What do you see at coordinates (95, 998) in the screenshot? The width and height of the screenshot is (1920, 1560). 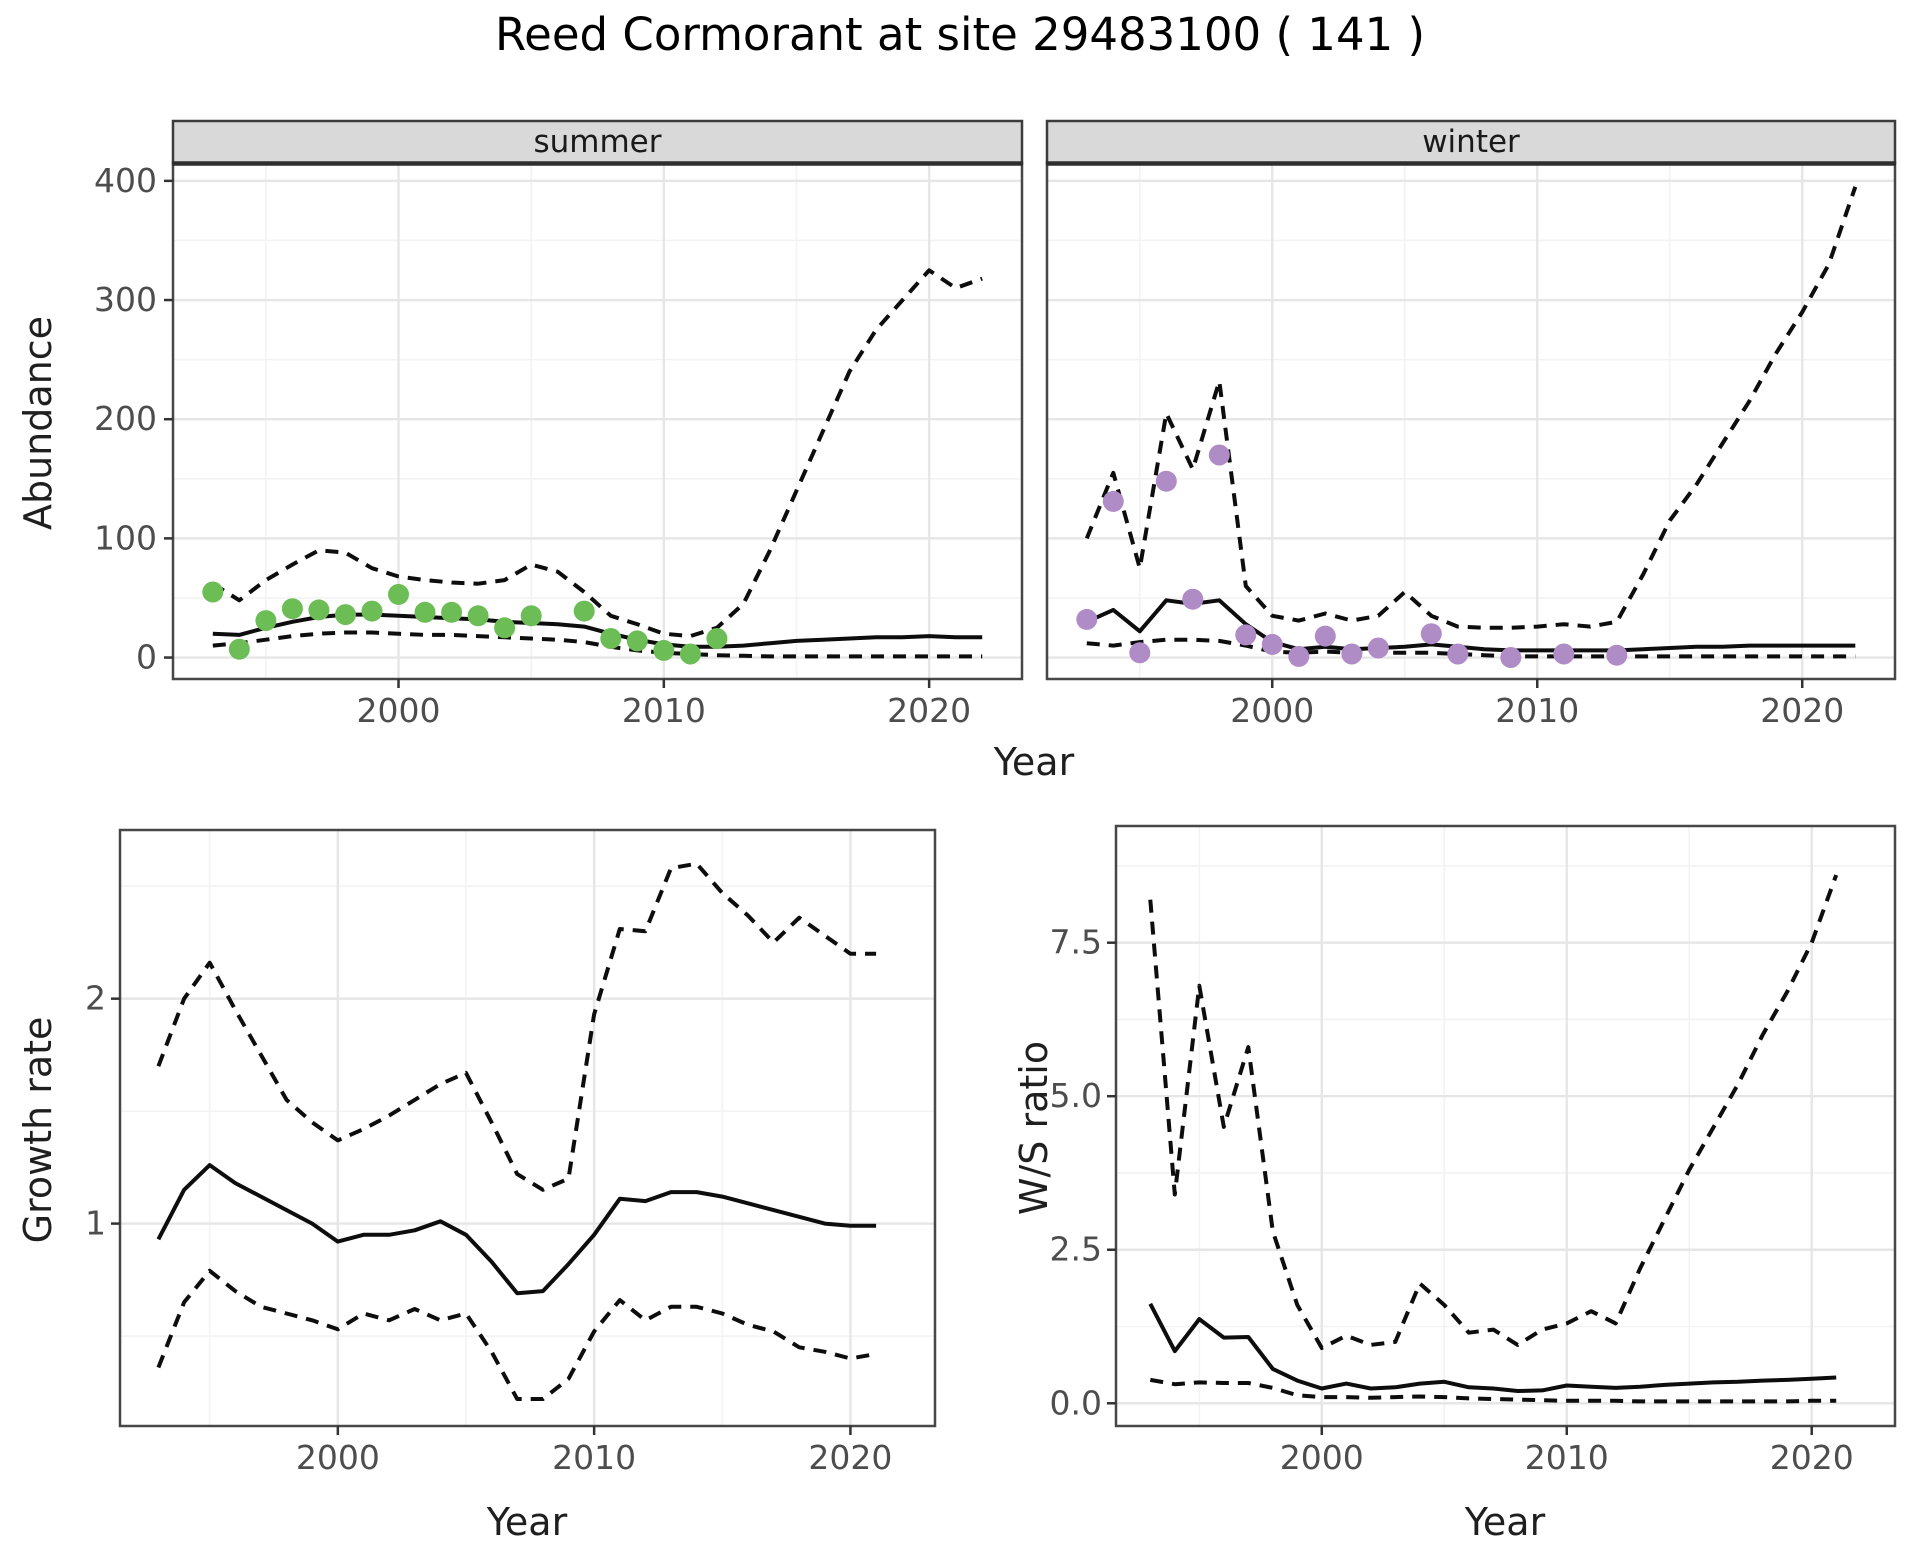 I see `y-tick-label: 2` at bounding box center [95, 998].